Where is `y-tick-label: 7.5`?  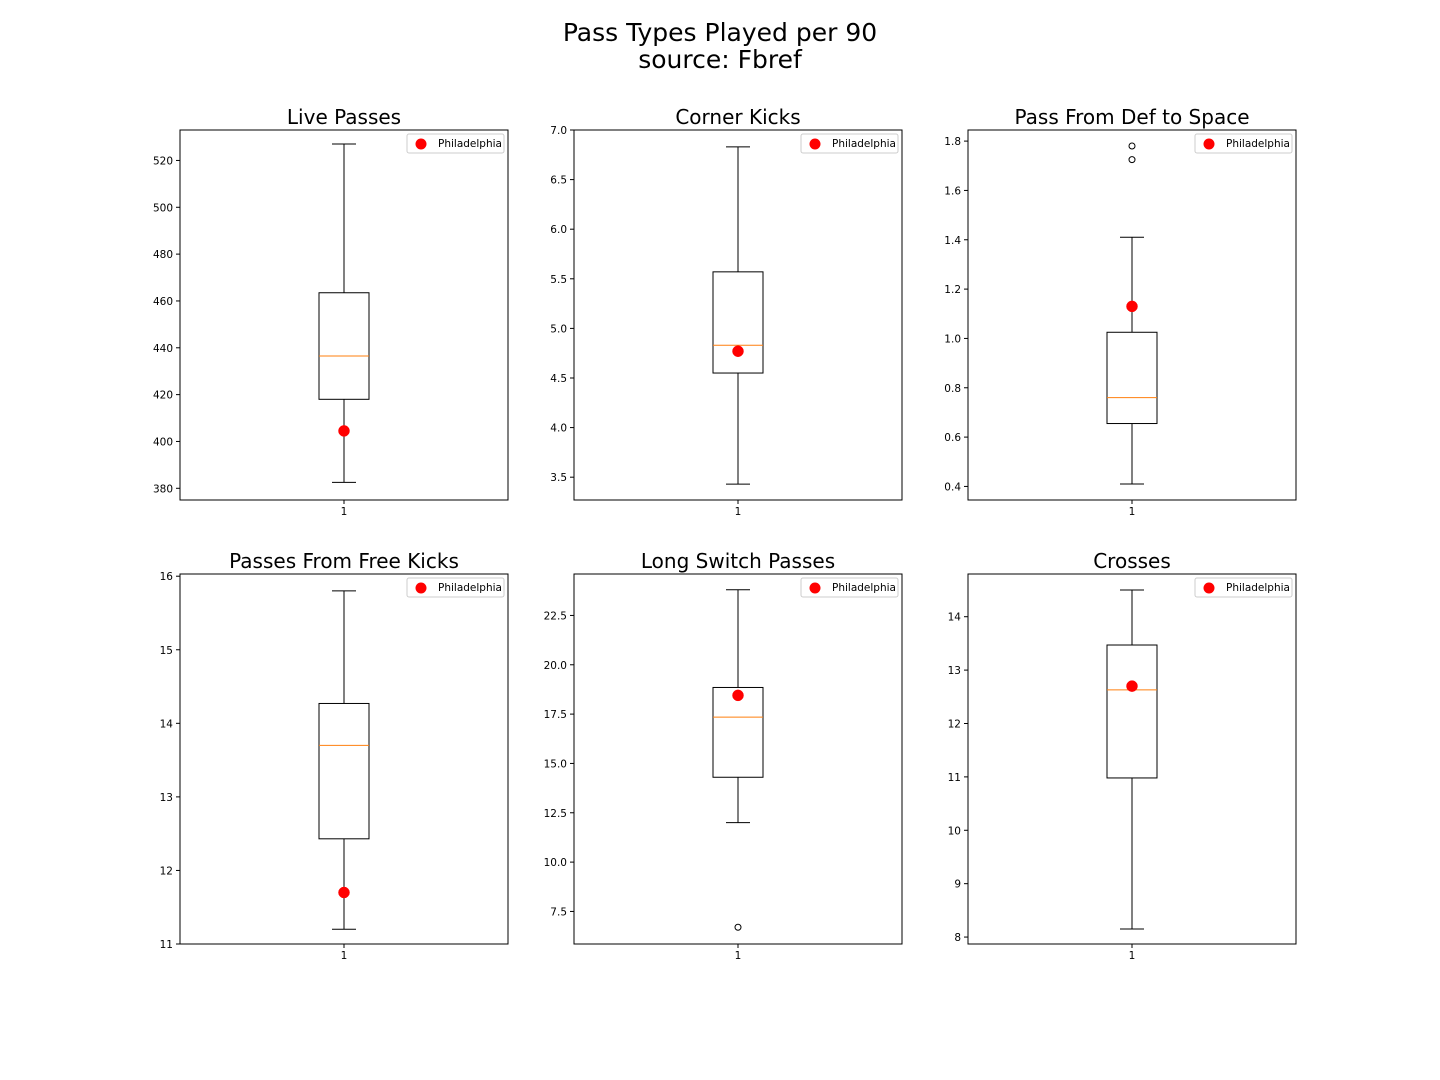 y-tick-label: 7.5 is located at coordinates (558, 912).